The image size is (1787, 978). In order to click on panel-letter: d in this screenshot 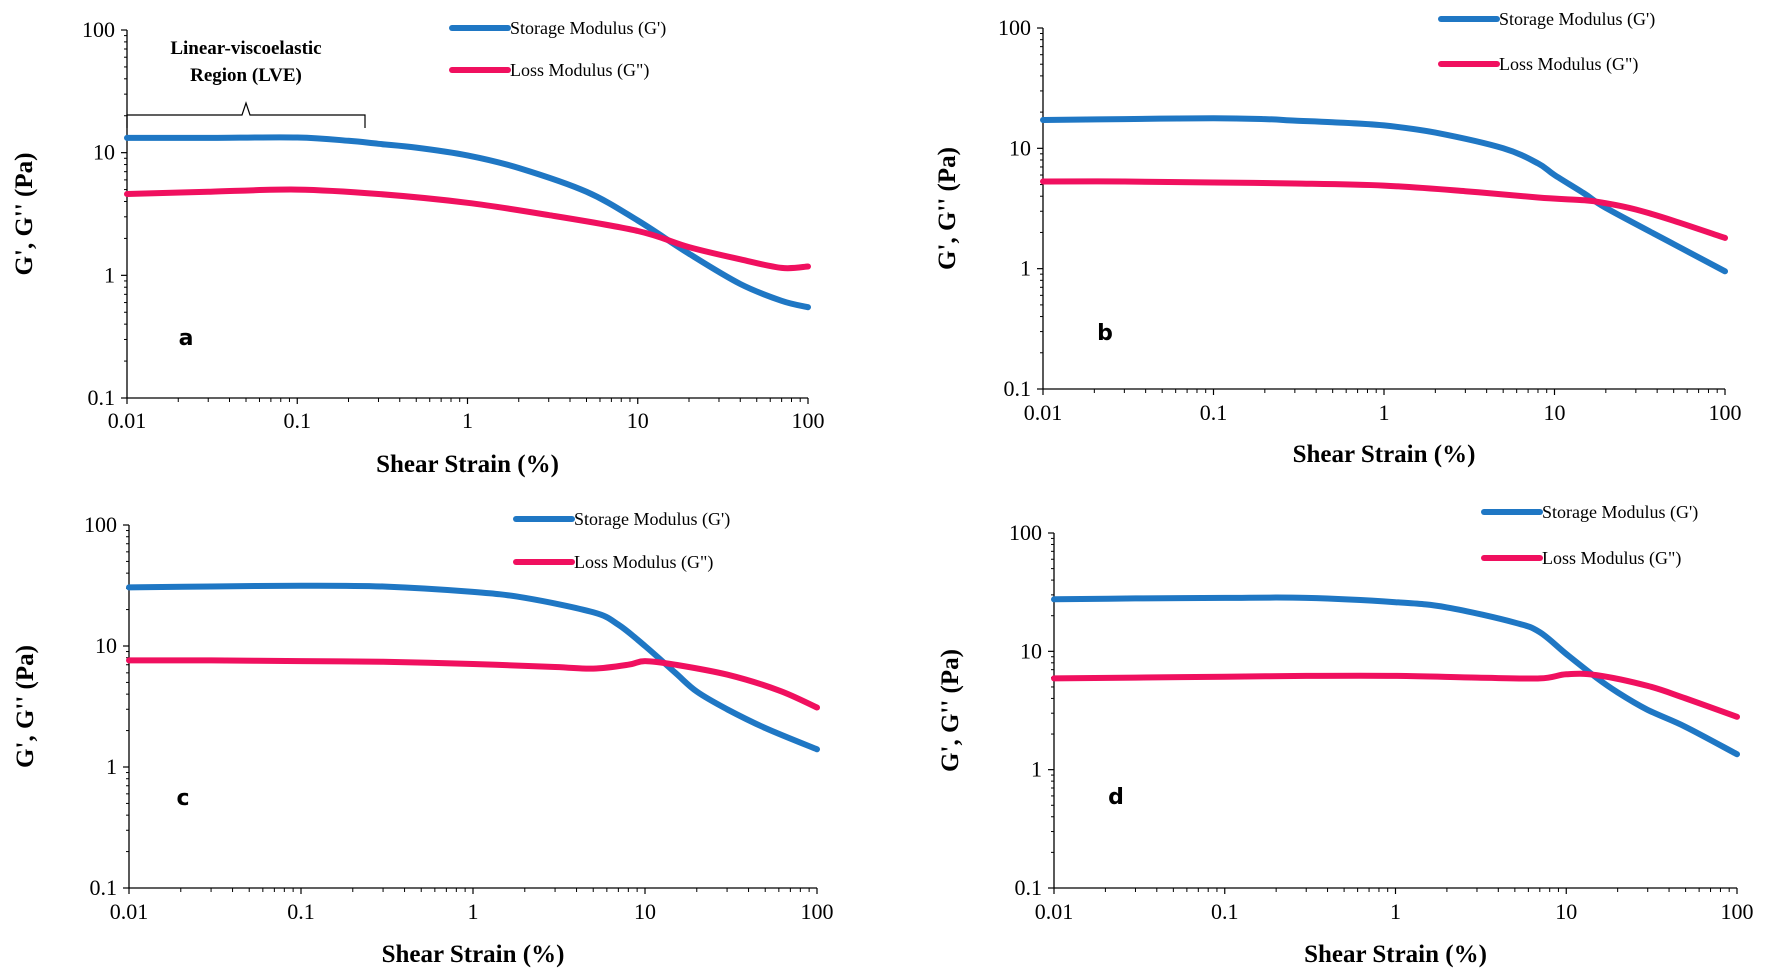, I will do `click(1116, 797)`.